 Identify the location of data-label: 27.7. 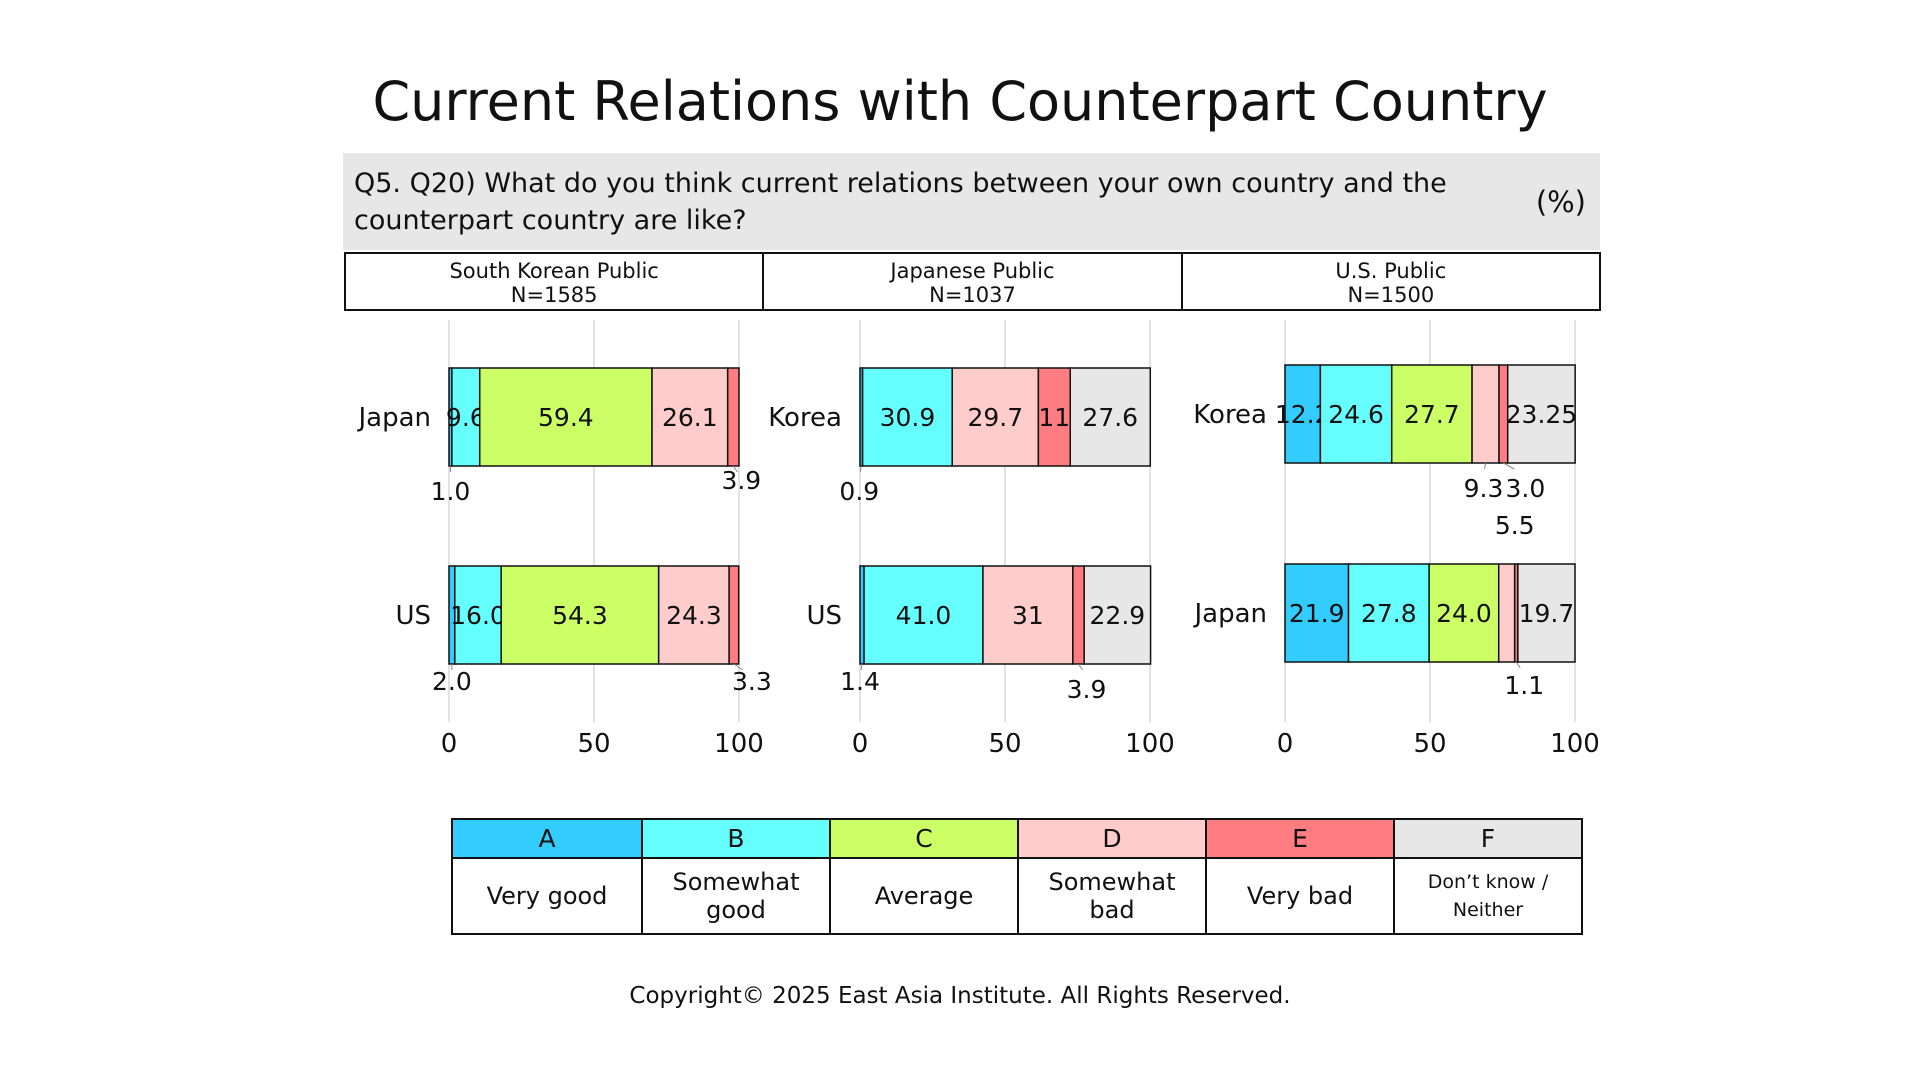
(1432, 414).